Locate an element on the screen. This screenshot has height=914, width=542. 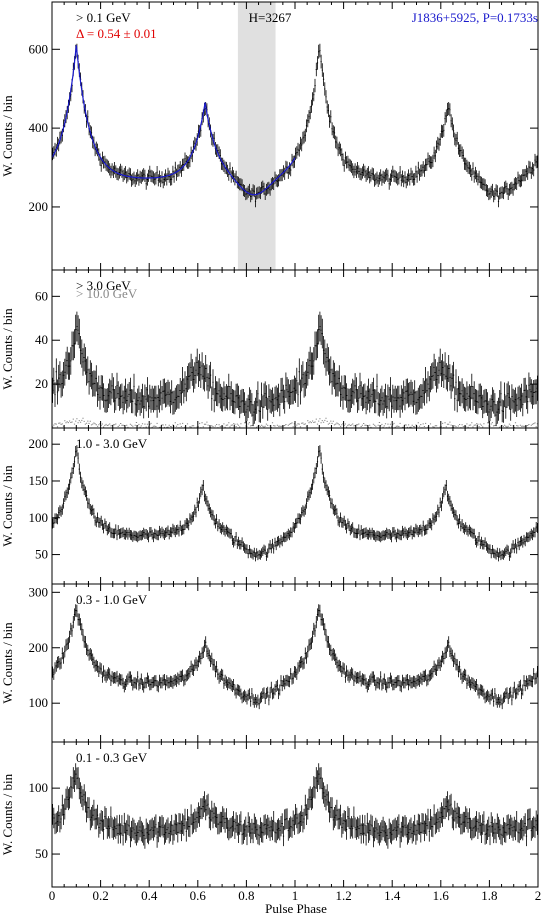
pulsar-label: J1836+5925, P=0.1733s is located at coordinates (475, 17).